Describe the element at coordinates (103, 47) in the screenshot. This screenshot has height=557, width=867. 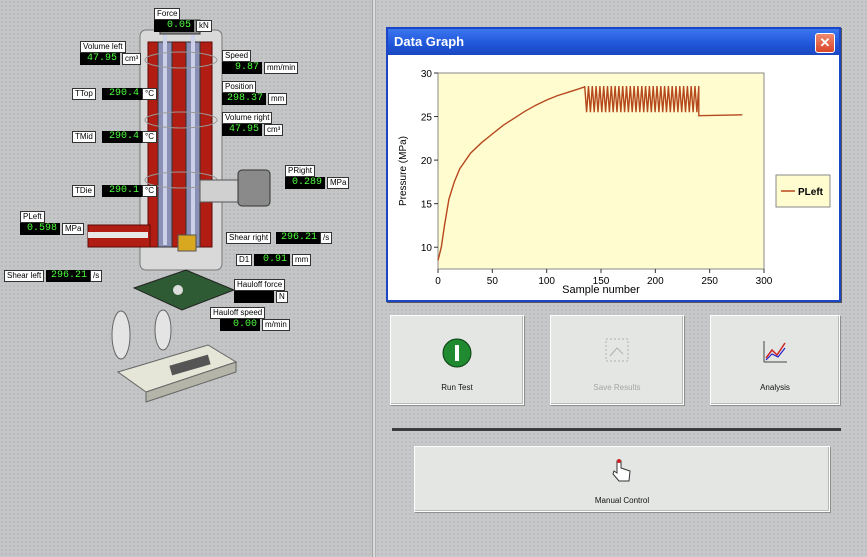
I see `volume-left-label: Volume left` at that location.